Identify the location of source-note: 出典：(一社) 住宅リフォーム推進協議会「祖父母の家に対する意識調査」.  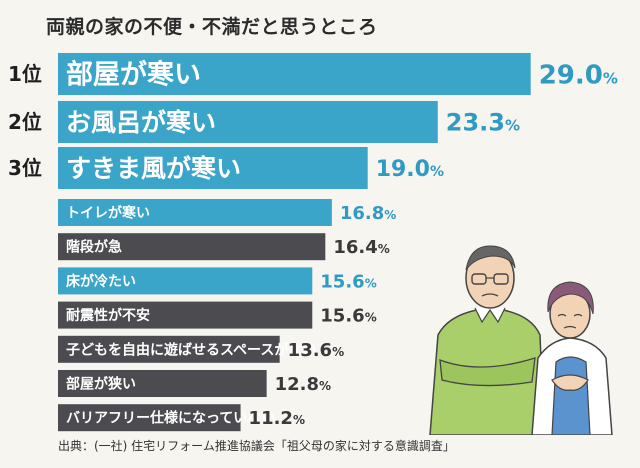
(256, 446).